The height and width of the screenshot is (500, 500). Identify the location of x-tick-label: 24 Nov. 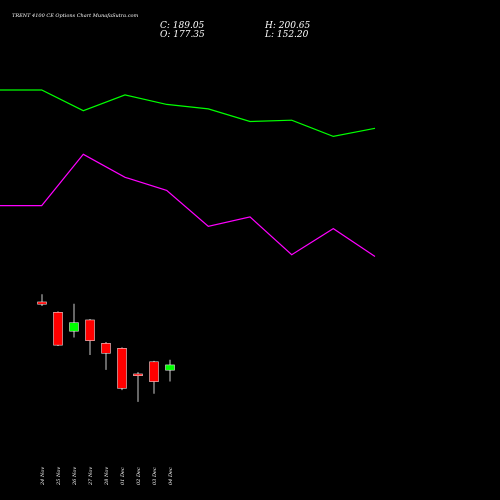
(43, 476).